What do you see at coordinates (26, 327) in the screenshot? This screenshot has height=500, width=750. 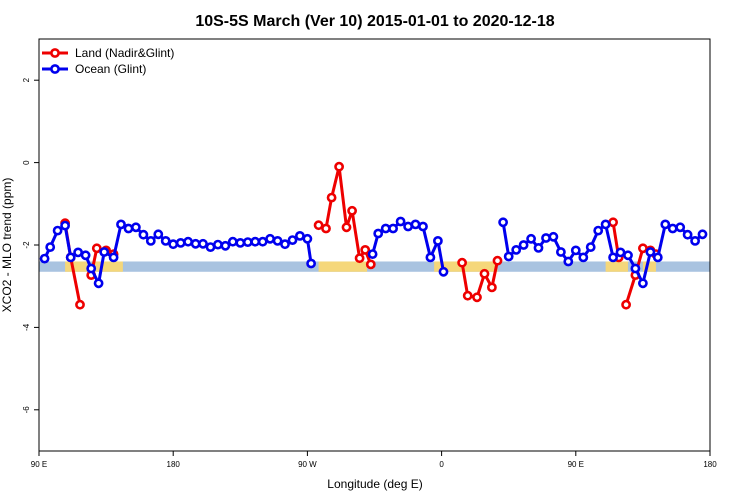 I see `y-tick-label: -4` at bounding box center [26, 327].